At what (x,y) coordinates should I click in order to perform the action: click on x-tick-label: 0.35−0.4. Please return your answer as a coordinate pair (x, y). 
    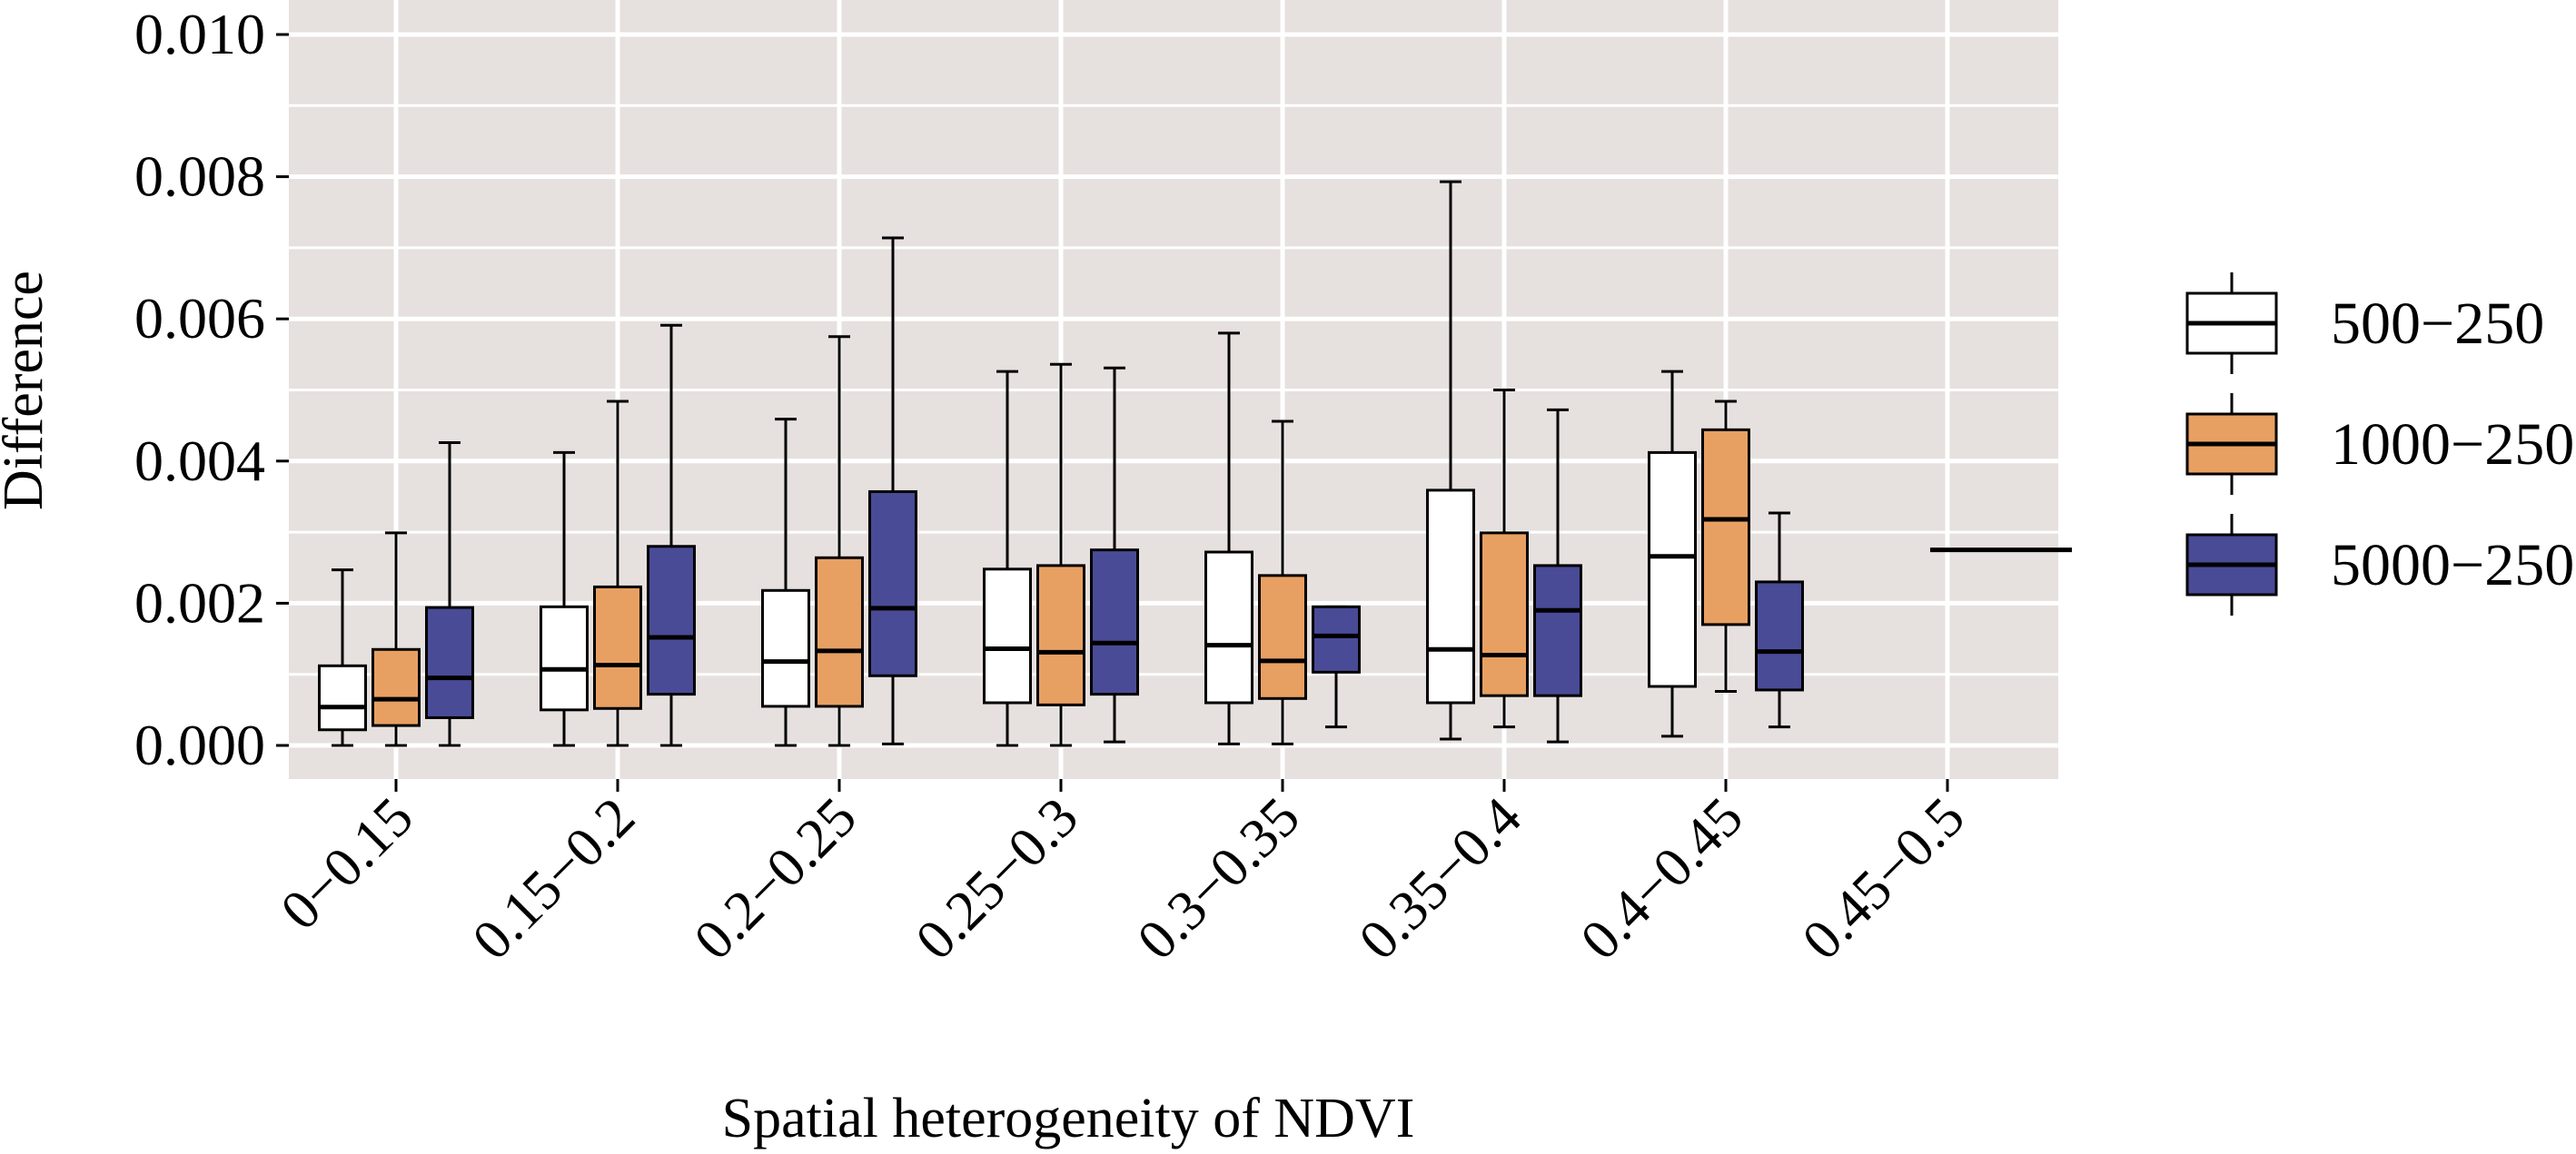
    Looking at the image, I should click on (1440, 879).